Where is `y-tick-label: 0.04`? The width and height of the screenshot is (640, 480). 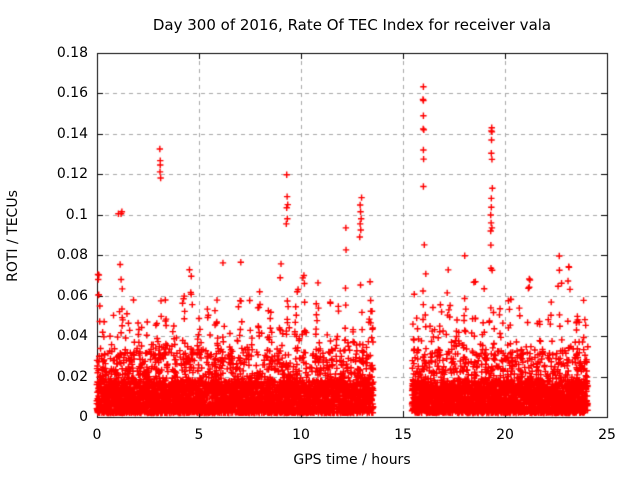
y-tick-label: 0.04 is located at coordinates (72, 336).